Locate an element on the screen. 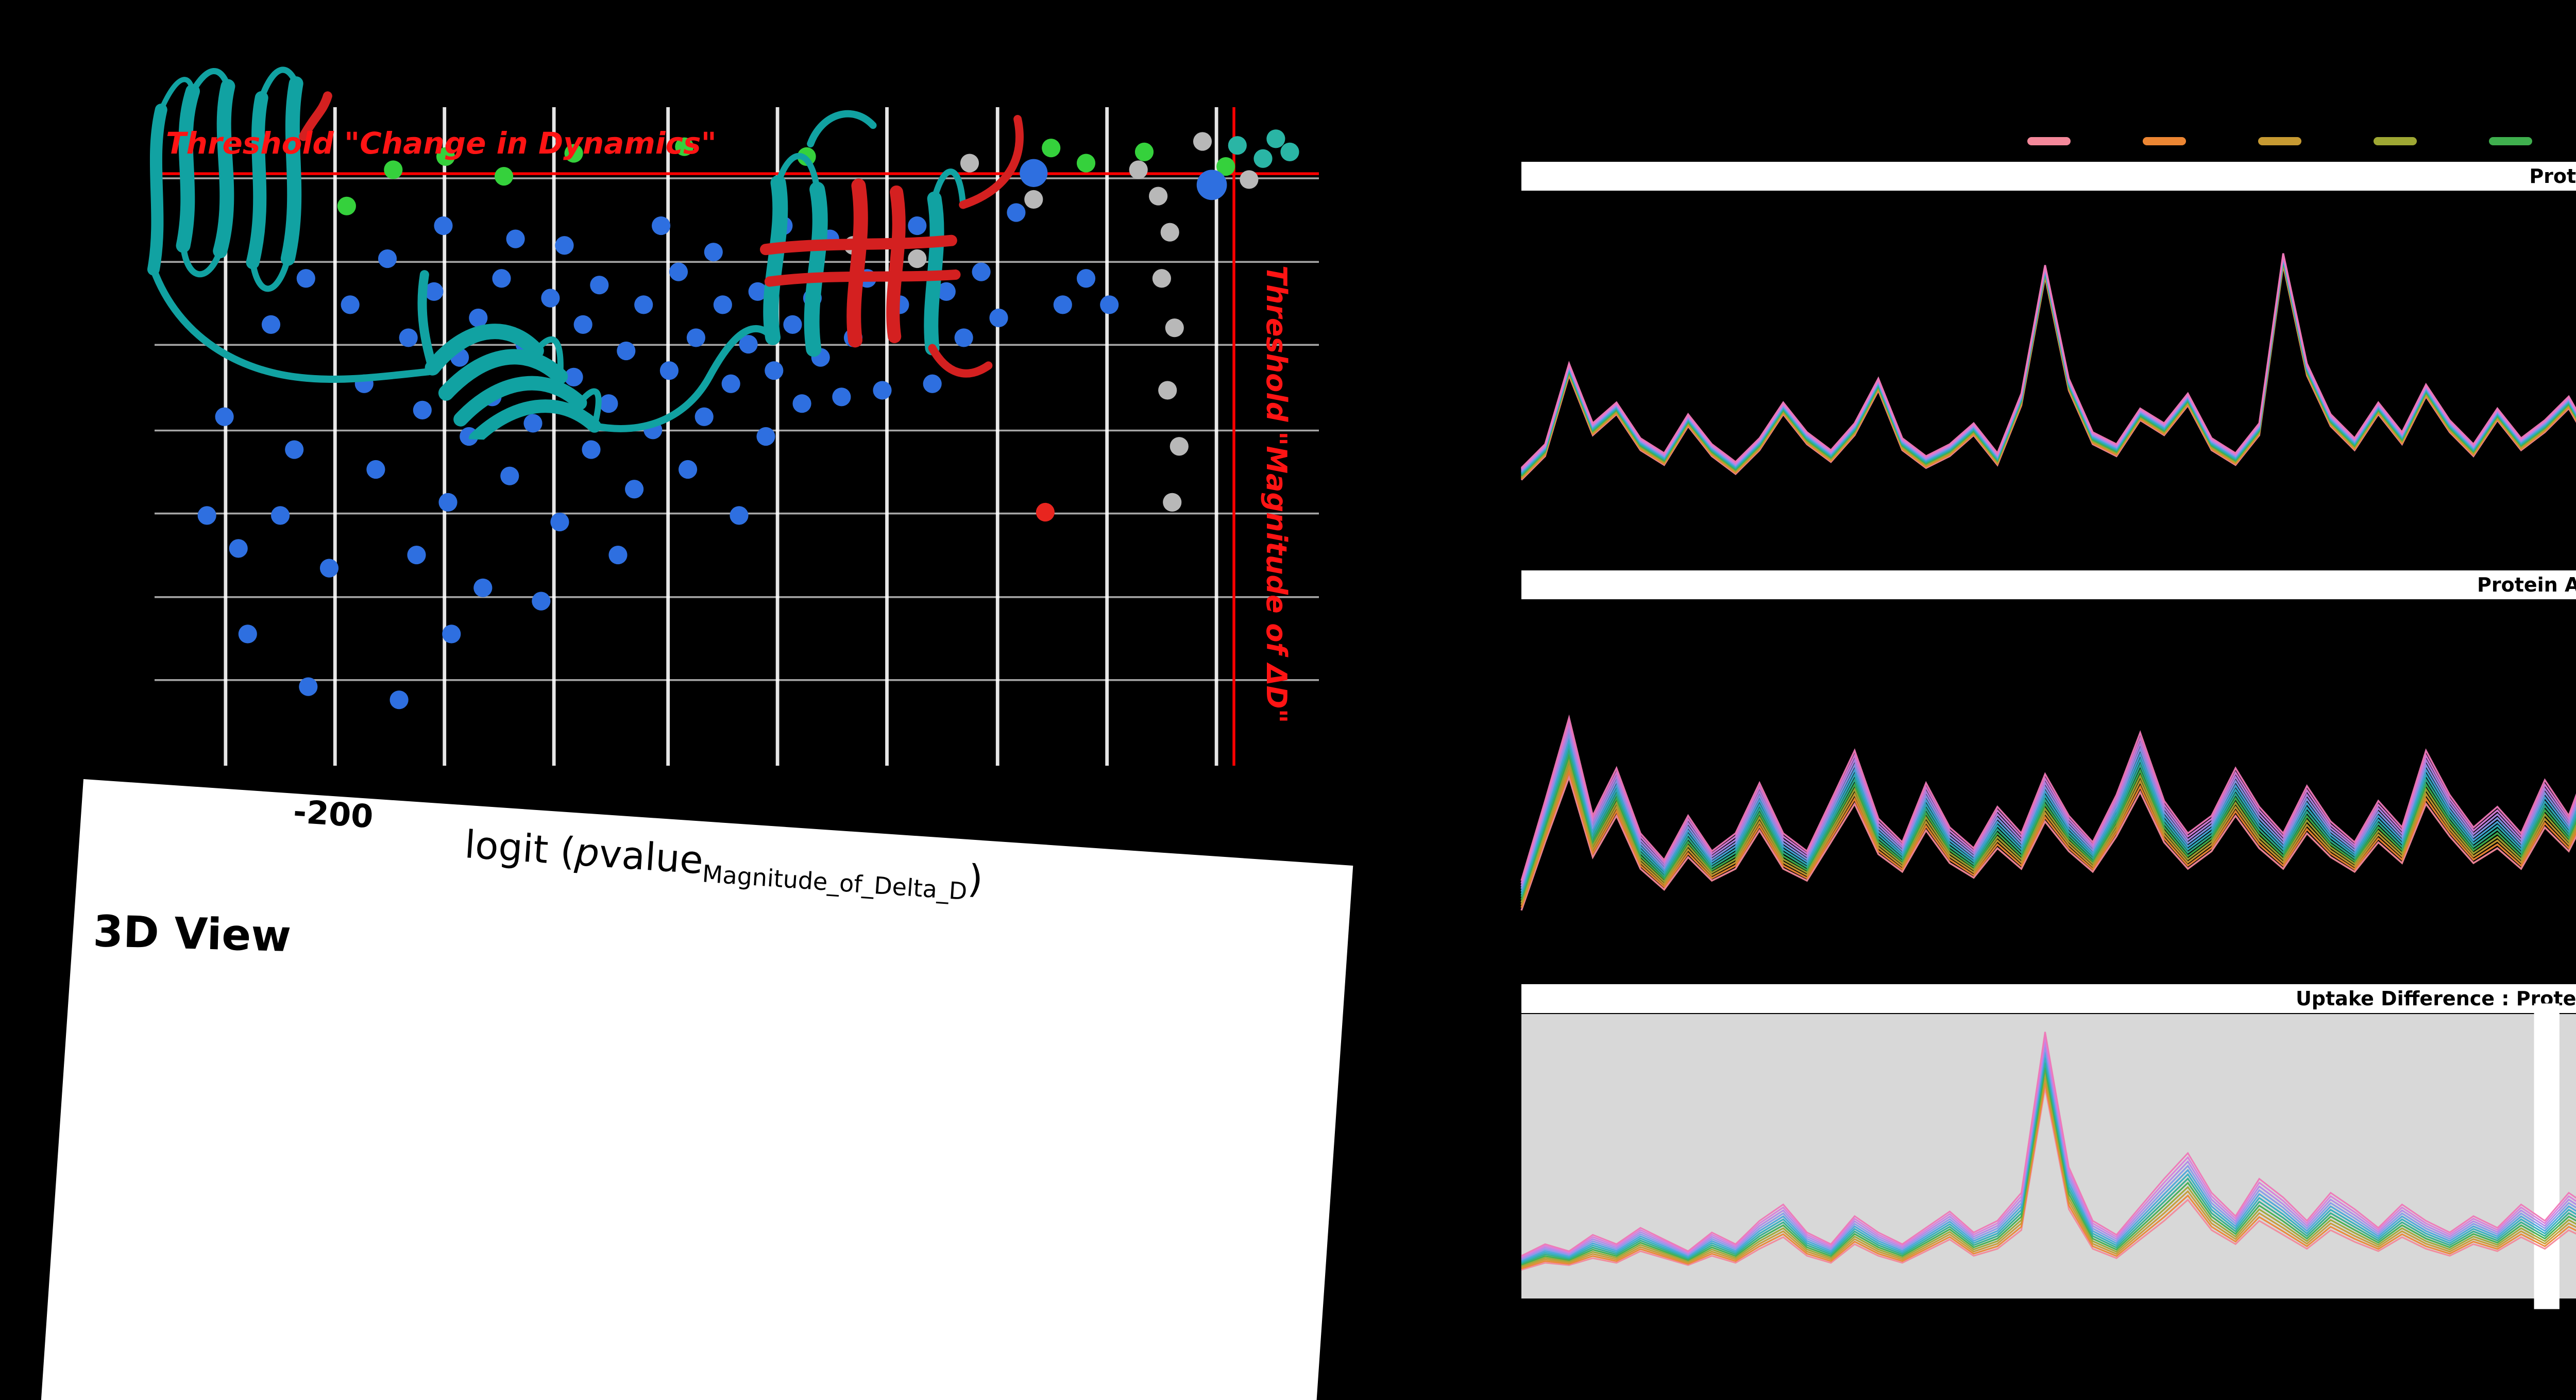 This screenshot has height=1400, width=2576. uptake-difference-chart is located at coordinates (2048, 1156).